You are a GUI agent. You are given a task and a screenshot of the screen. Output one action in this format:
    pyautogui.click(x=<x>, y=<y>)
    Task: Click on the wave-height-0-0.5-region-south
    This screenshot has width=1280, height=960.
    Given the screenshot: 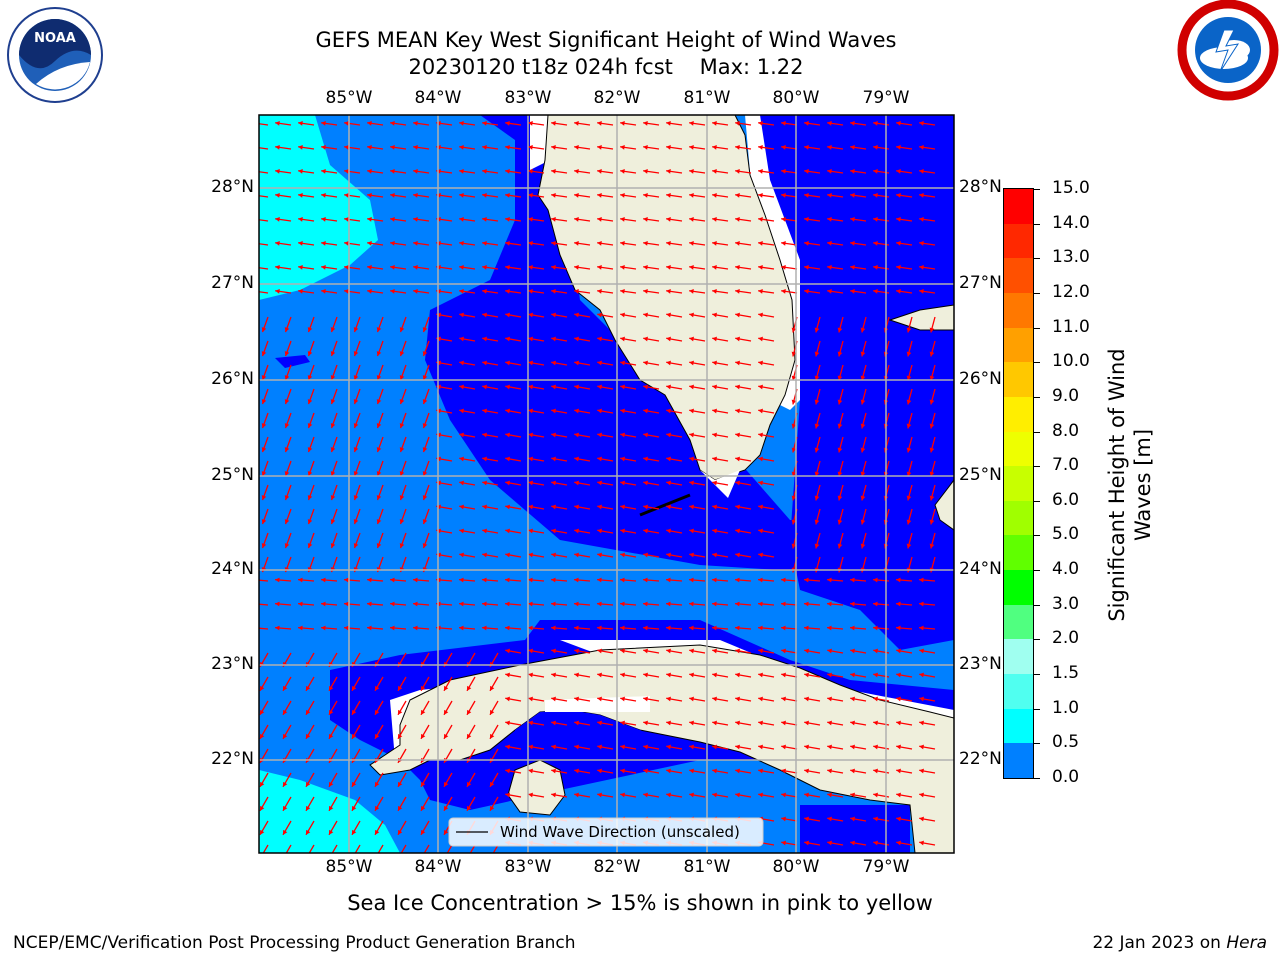 What is the action you would take?
    pyautogui.click(x=855, y=829)
    